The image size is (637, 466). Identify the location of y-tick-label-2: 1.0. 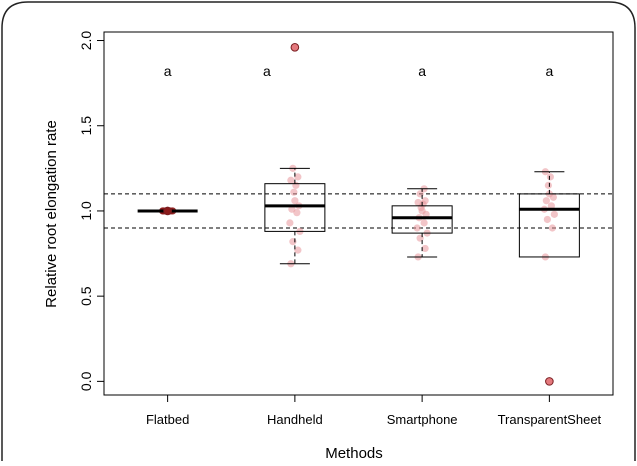
(86, 211).